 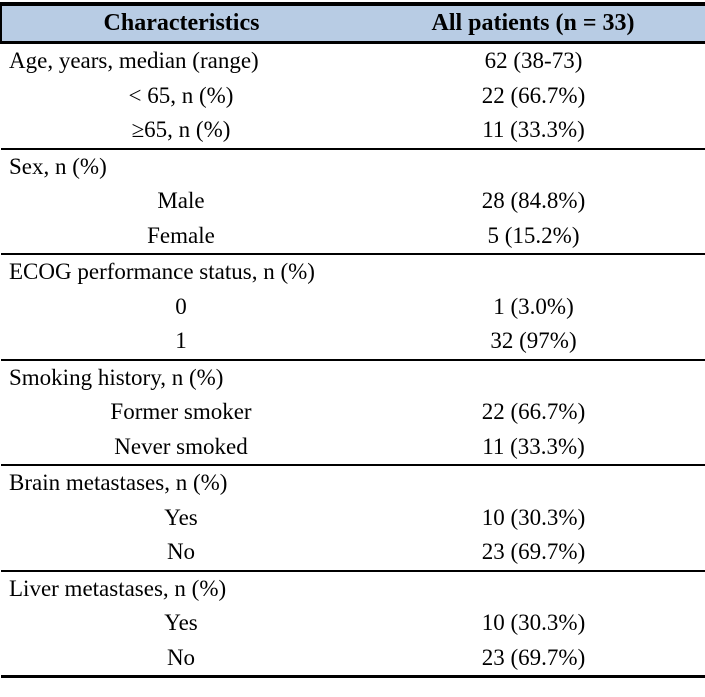 I want to click on row-section-label: ECOG performance status, n (%), so click(x=162, y=272).